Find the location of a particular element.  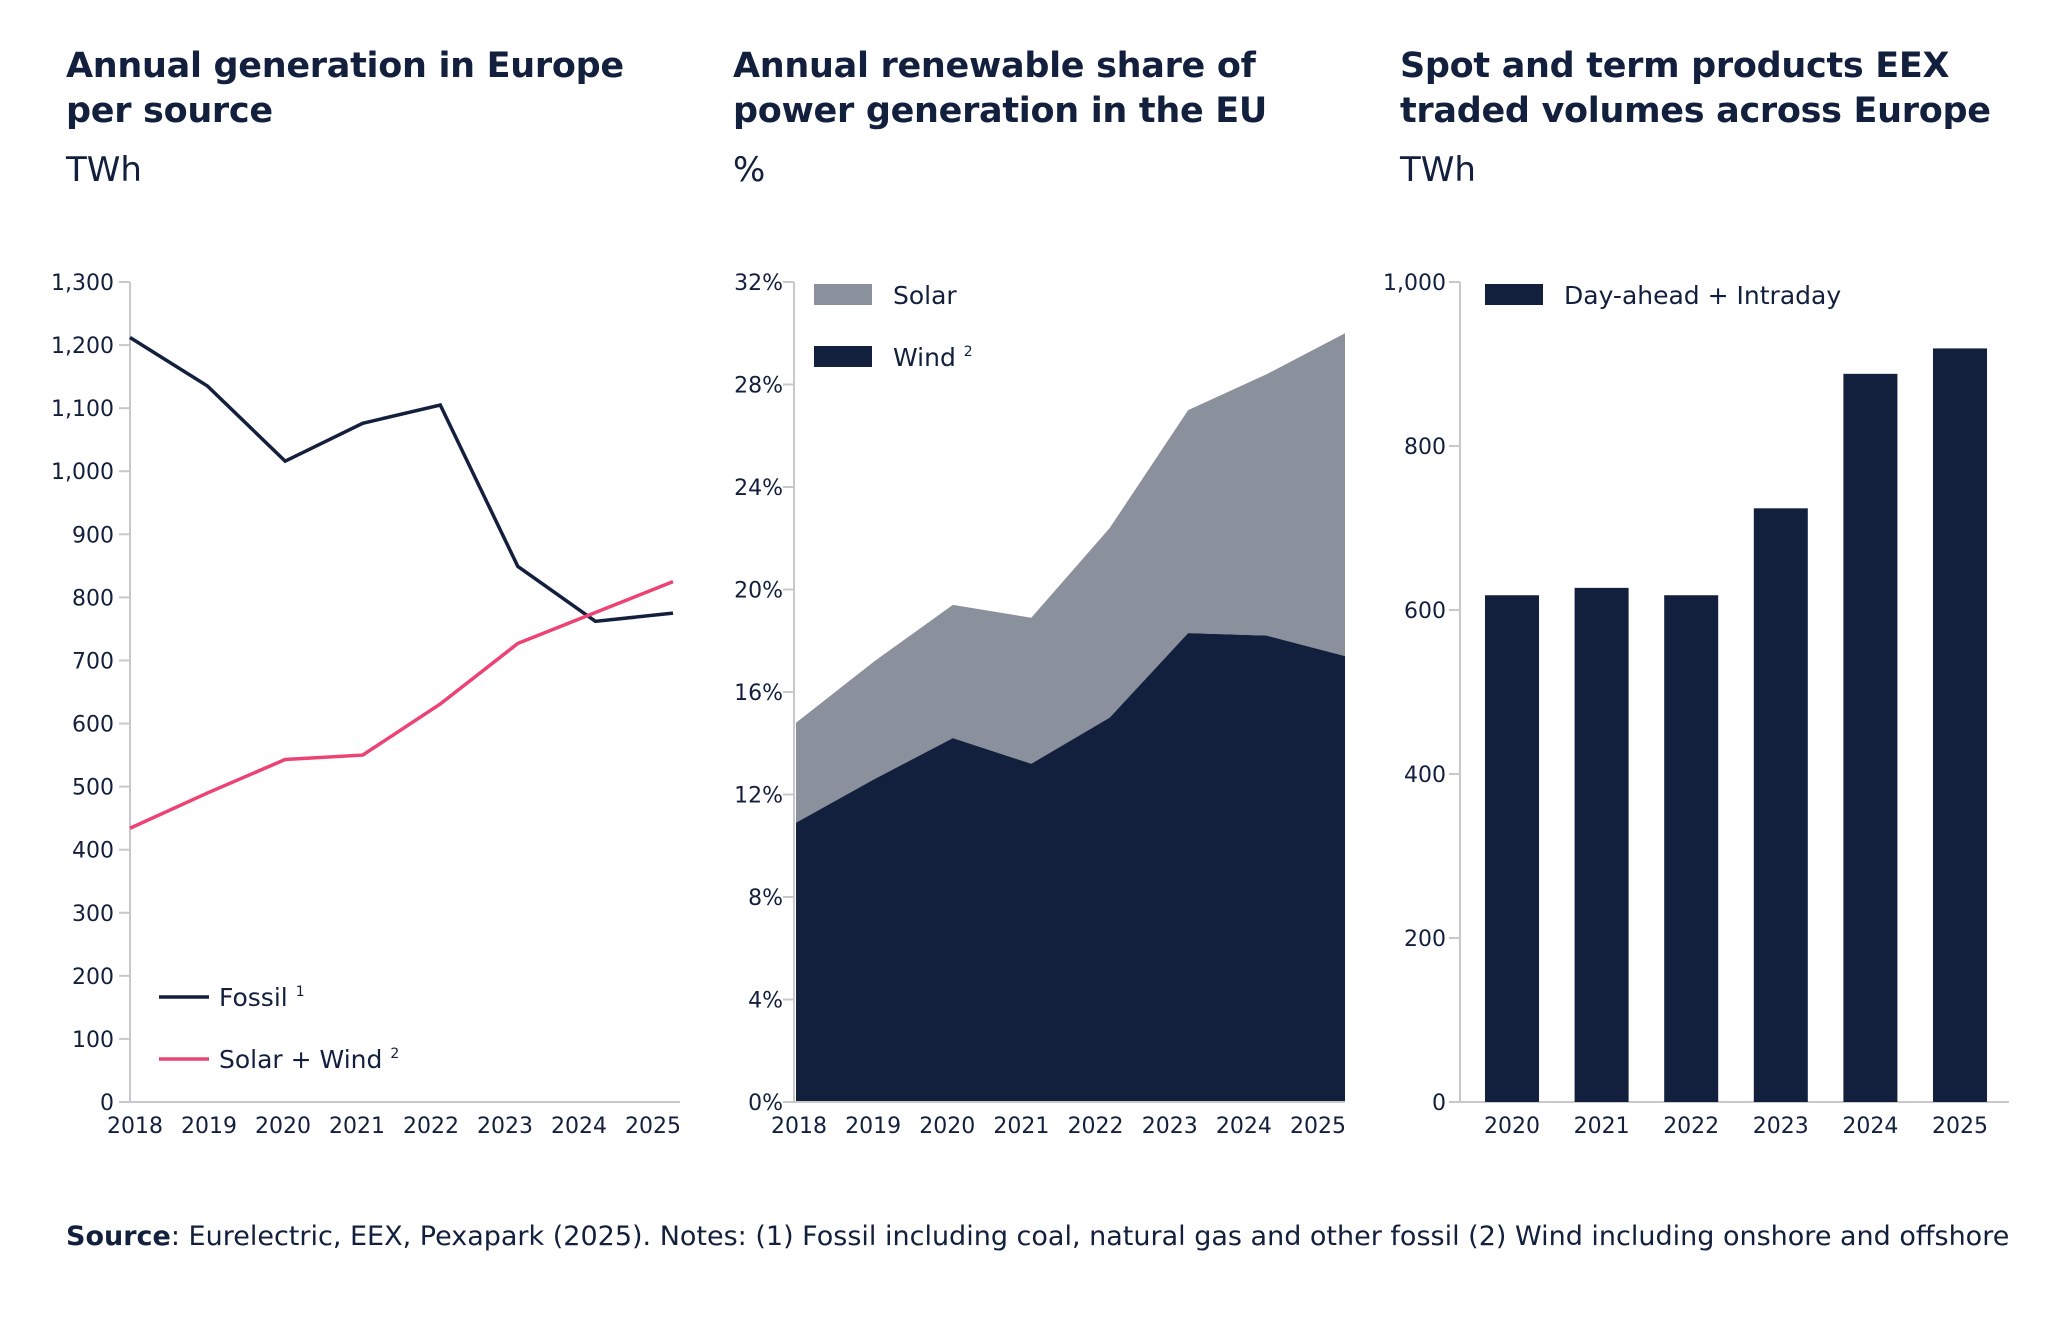

chart3-y-tick-label: 200 is located at coordinates (1425, 939).